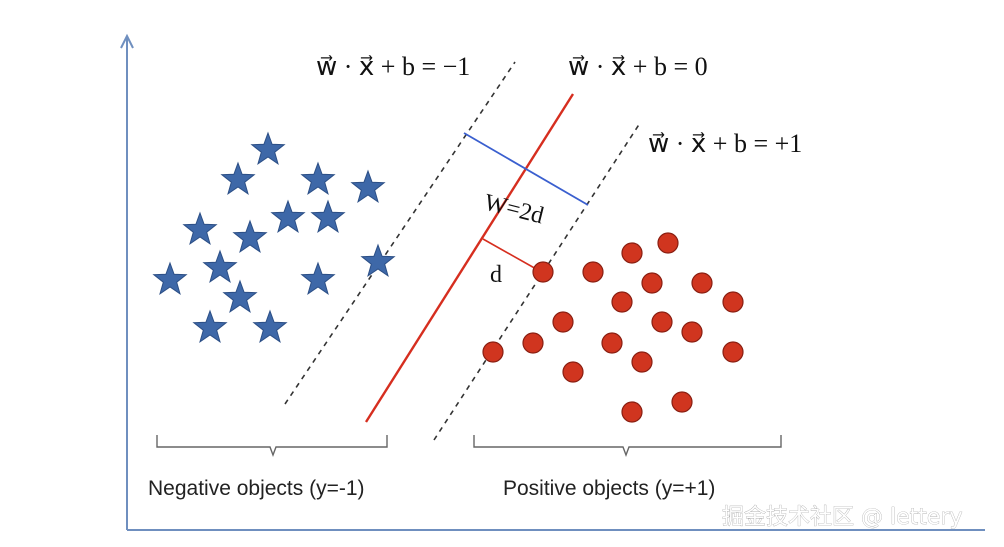 This screenshot has width=1004, height=547. What do you see at coordinates (510, 254) in the screenshot?
I see `half-margin-line` at bounding box center [510, 254].